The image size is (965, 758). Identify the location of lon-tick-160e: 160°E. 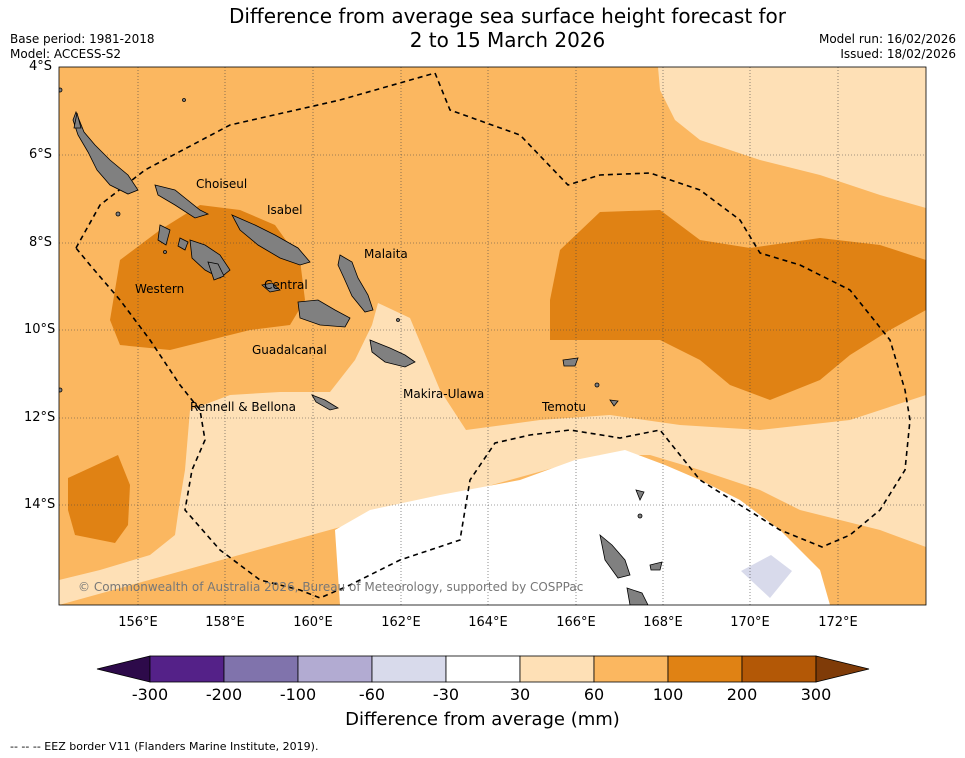
(313, 622).